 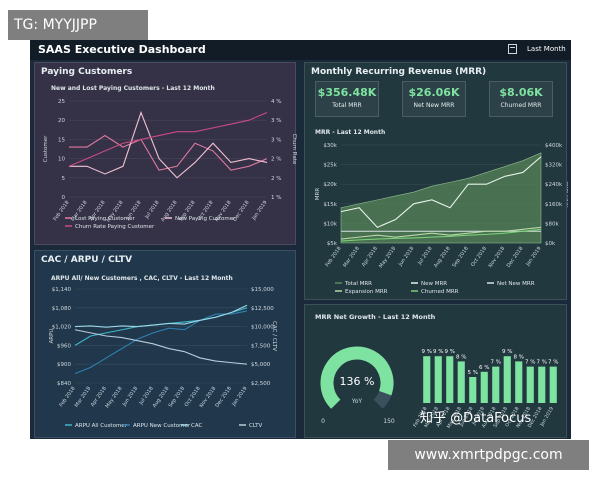 I want to click on gauge-label: YoY, so click(x=357, y=401).